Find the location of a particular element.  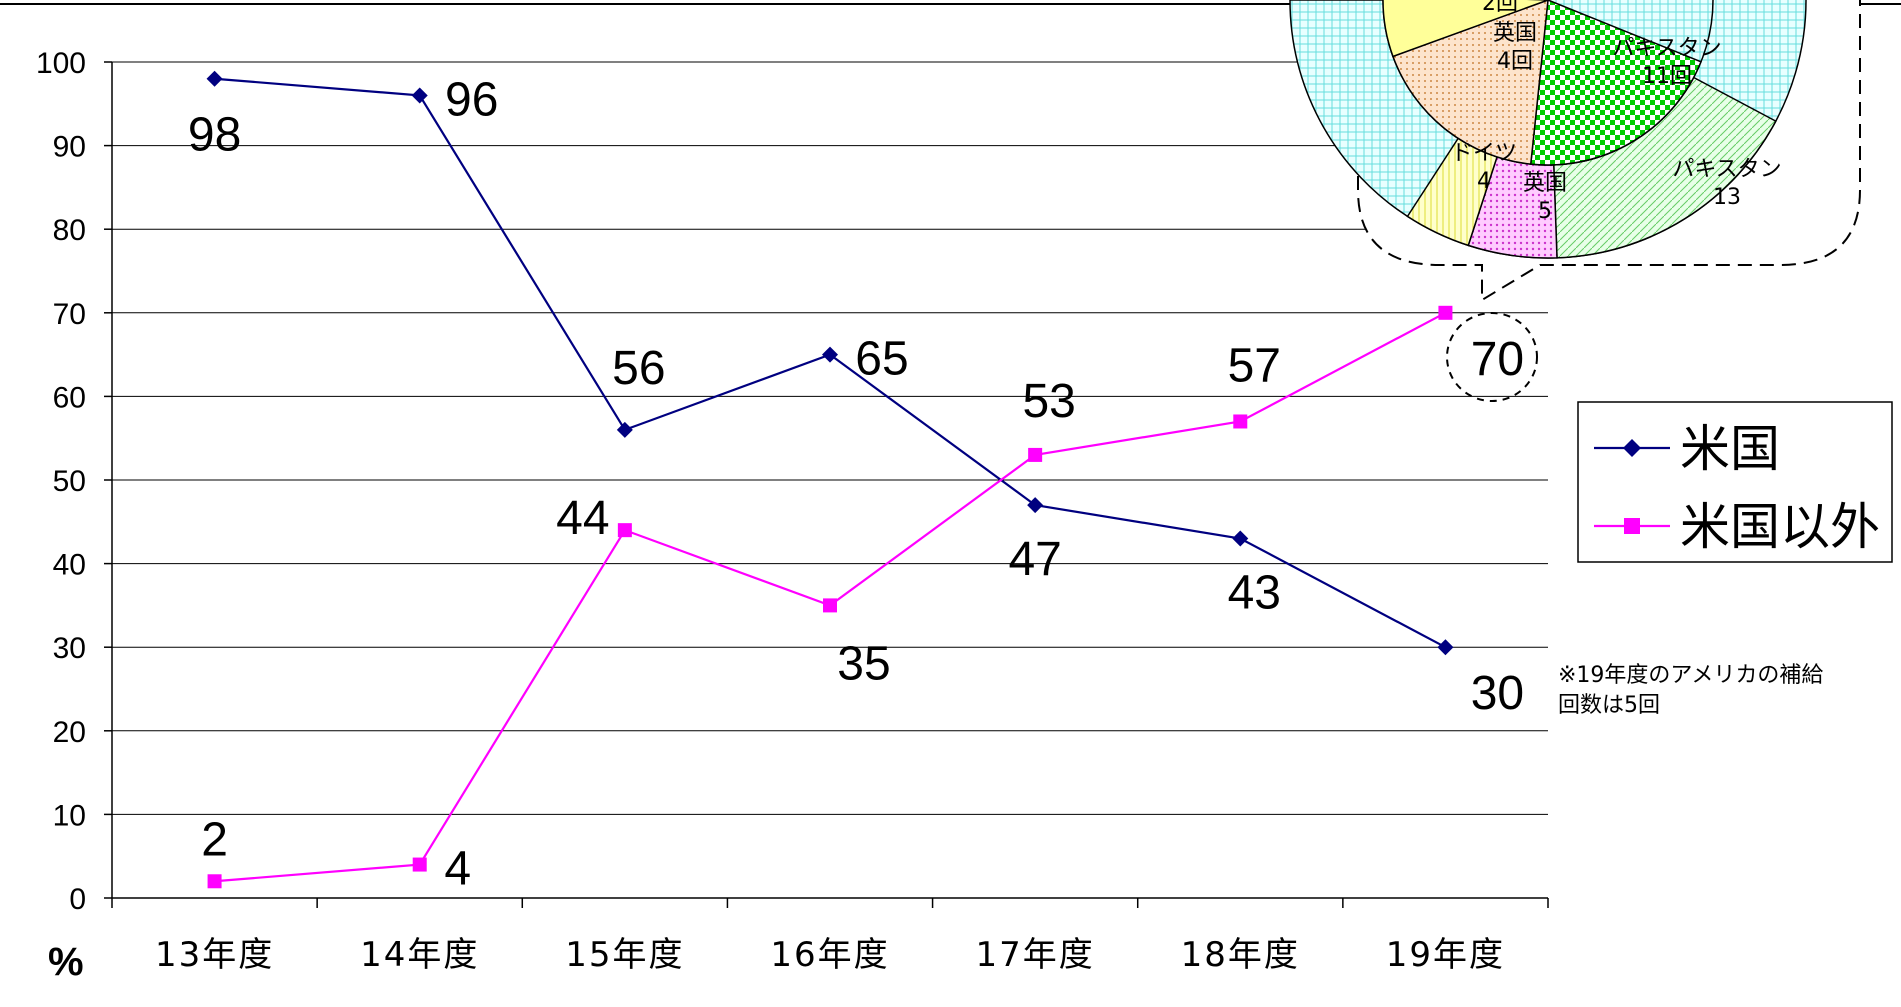

pie-label-line: 4 is located at coordinates (1484, 181).